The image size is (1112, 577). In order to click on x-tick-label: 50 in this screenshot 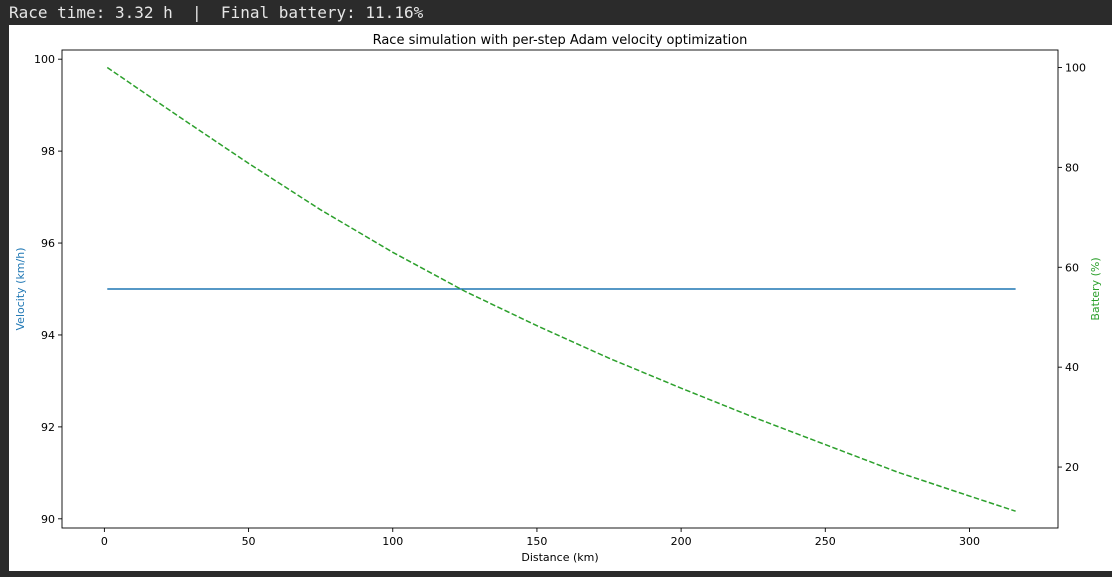, I will do `click(249, 541)`.